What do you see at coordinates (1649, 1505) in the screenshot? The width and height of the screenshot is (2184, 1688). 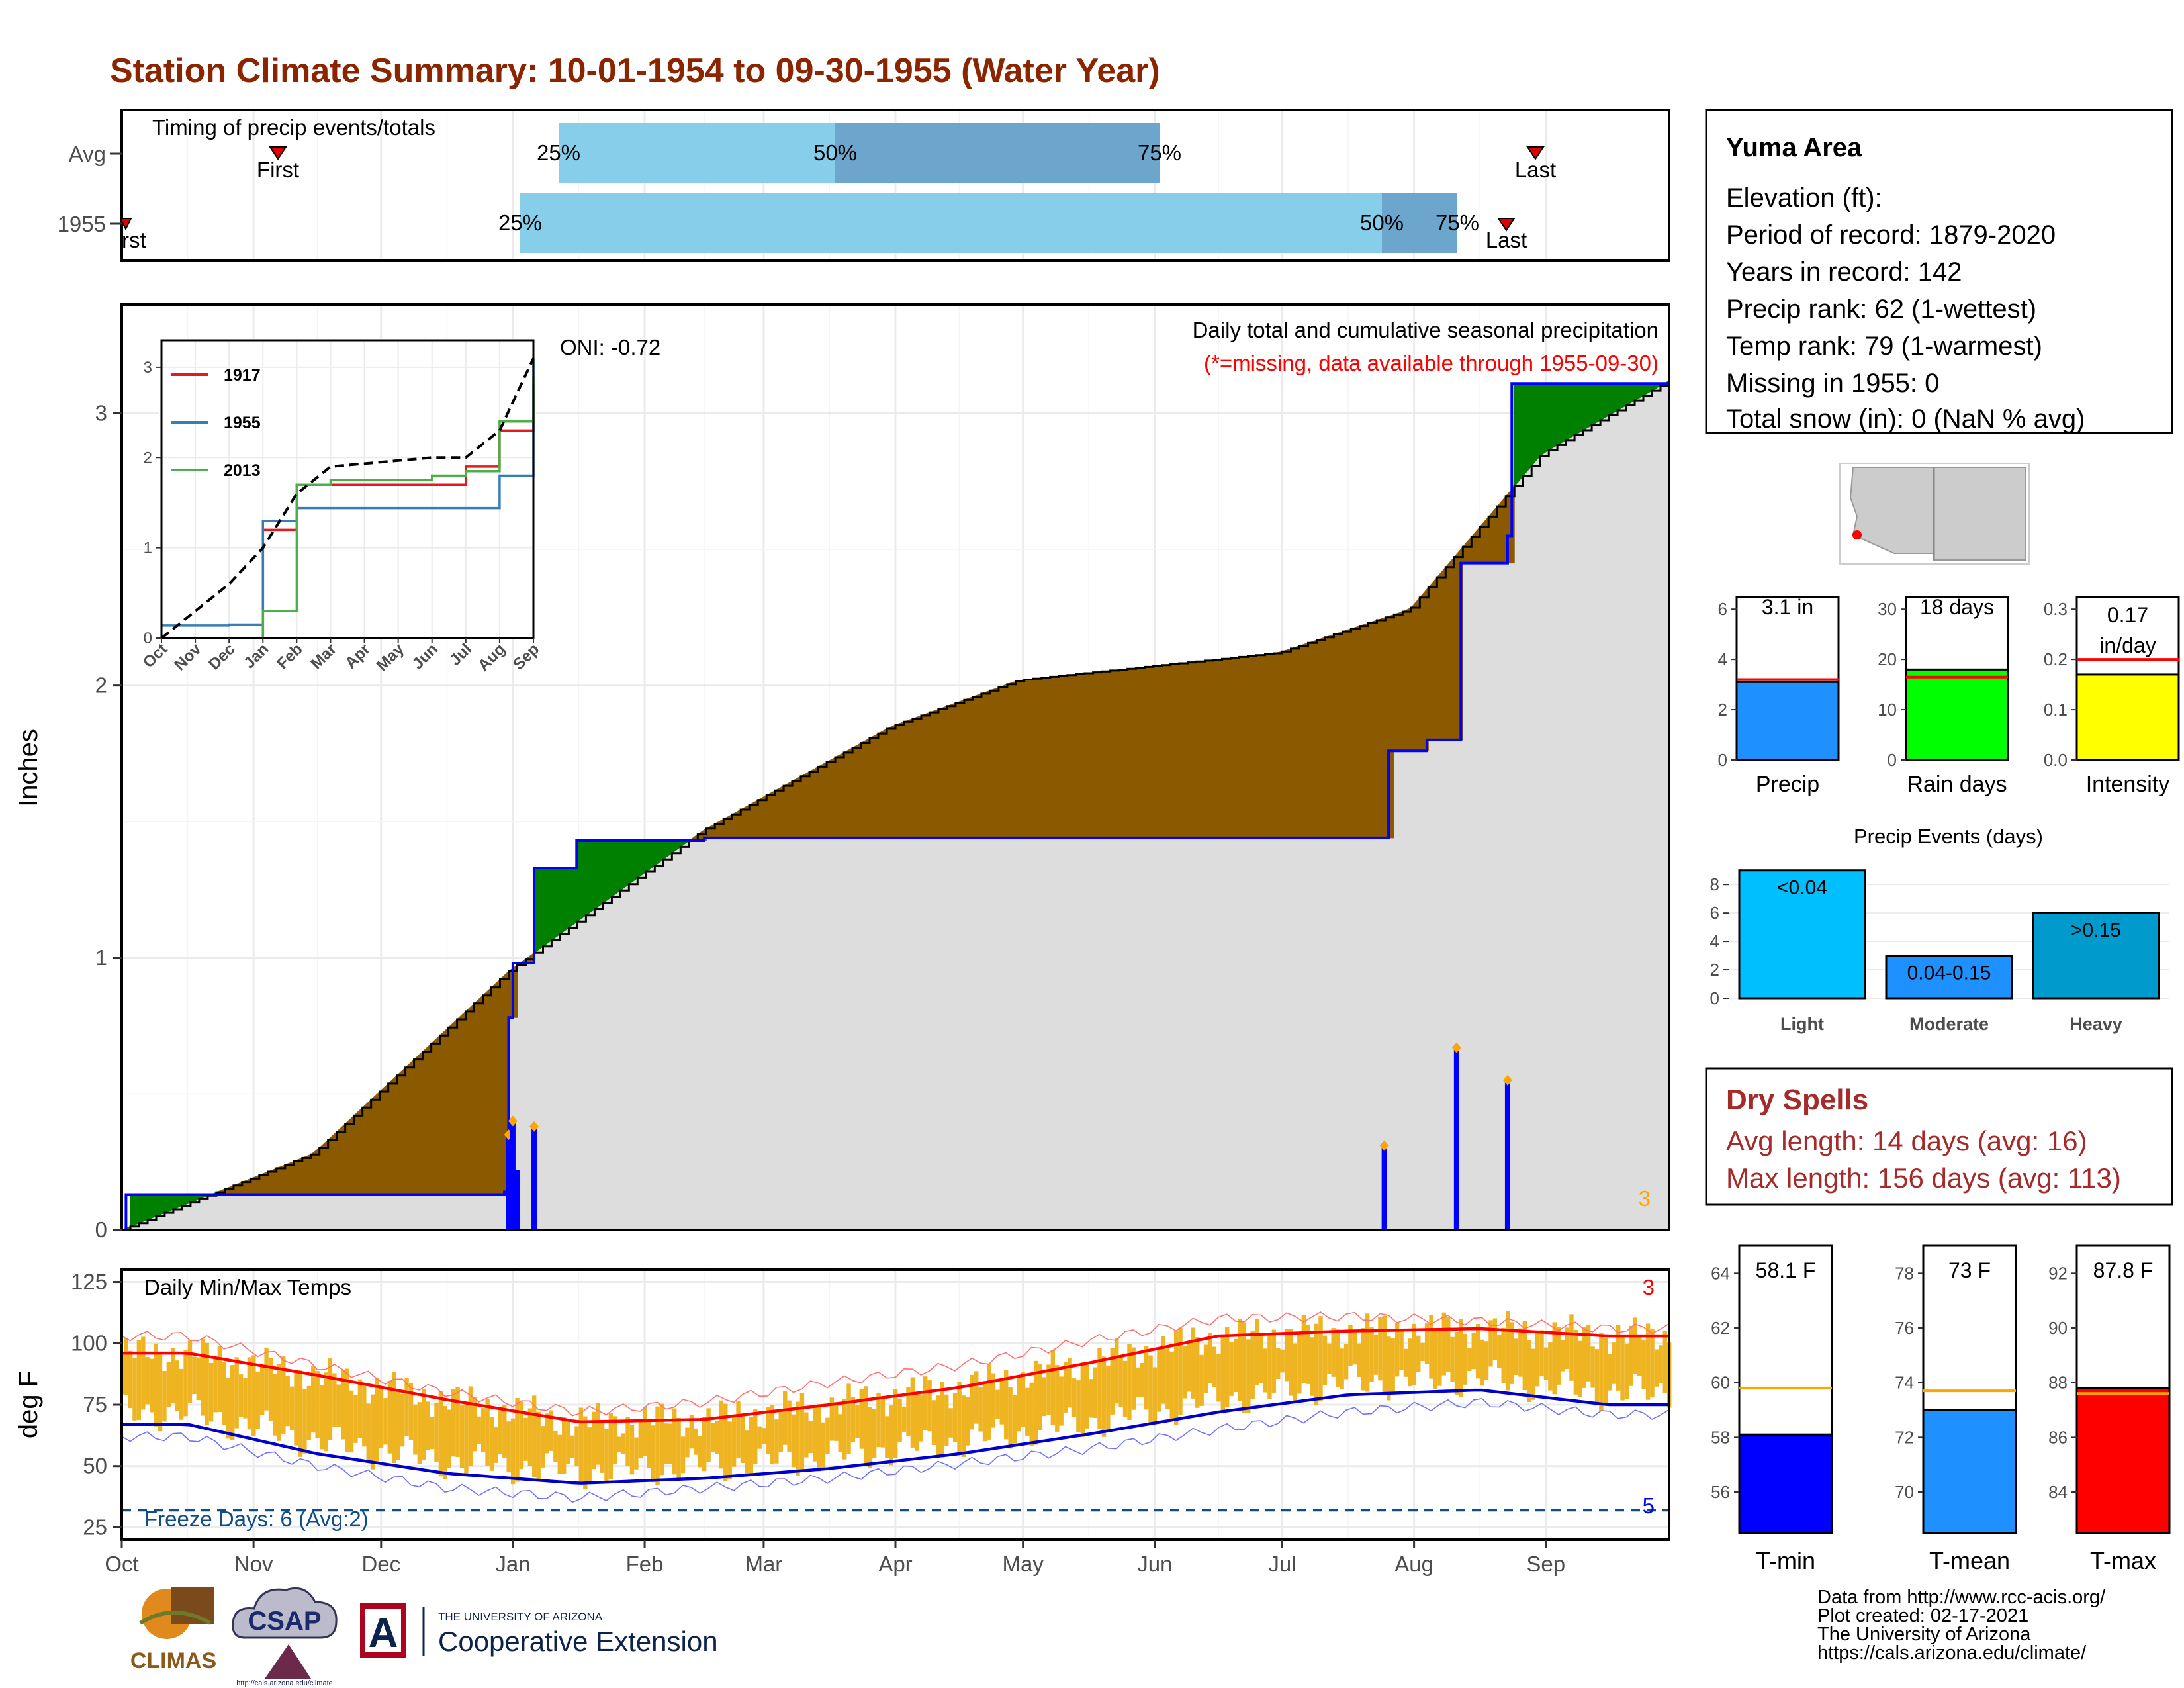 I see `temp-count-lo: 5` at bounding box center [1649, 1505].